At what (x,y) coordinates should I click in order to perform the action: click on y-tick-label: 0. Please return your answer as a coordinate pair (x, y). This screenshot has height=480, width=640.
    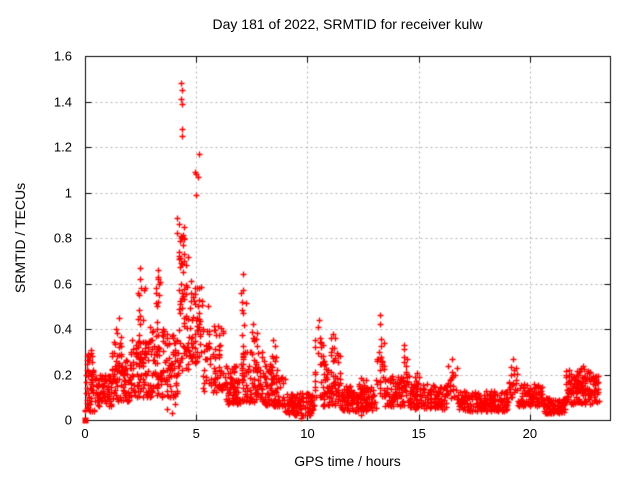
    Looking at the image, I should click on (68, 420).